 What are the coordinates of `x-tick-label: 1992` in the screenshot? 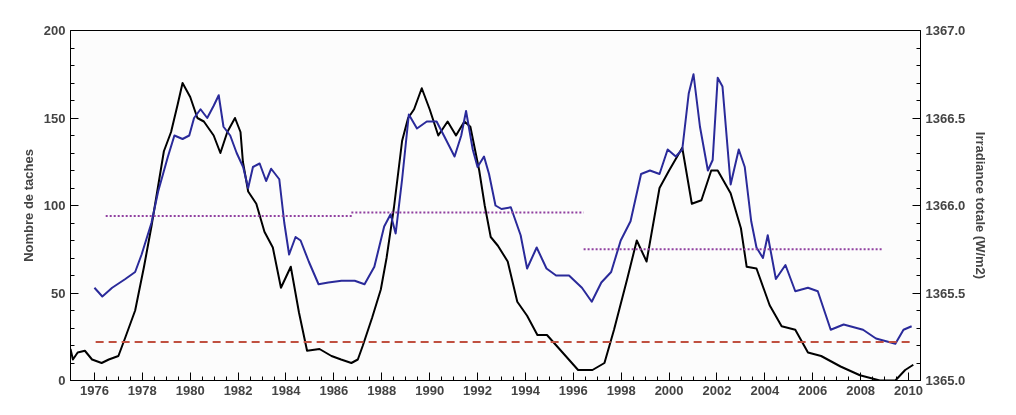 It's located at (477, 390).